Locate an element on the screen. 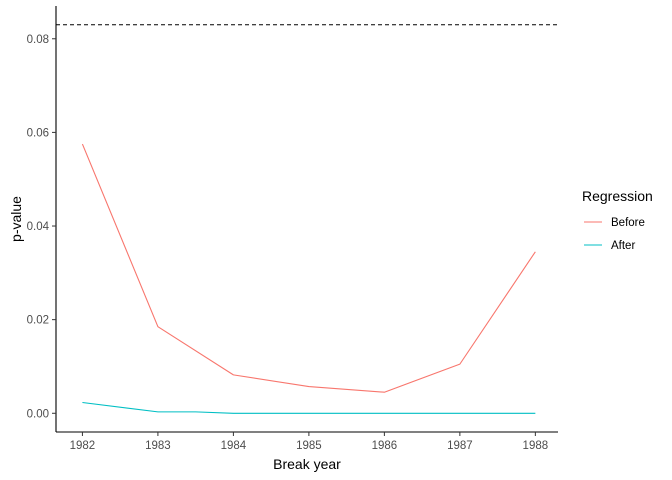 The height and width of the screenshot is (480, 672). legend-title: Regression is located at coordinates (617, 196).